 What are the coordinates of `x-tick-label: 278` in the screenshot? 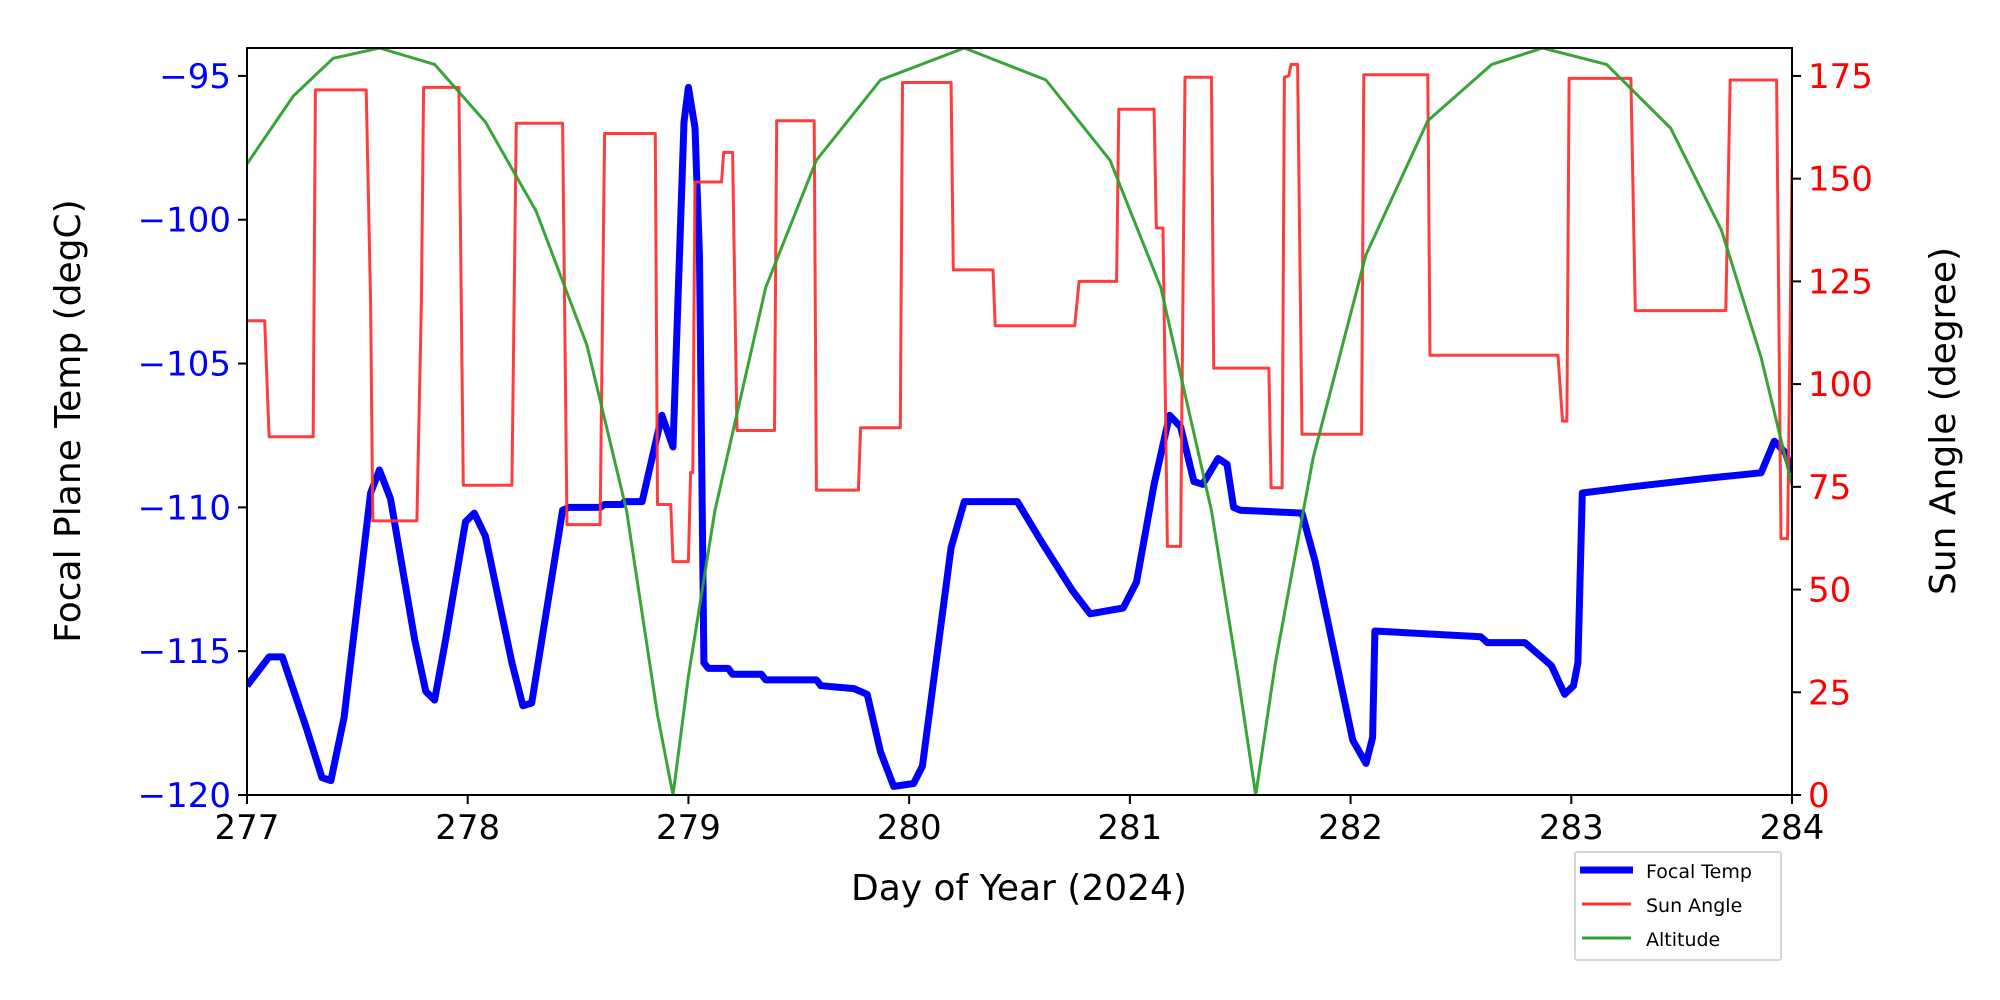 It's located at (467, 828).